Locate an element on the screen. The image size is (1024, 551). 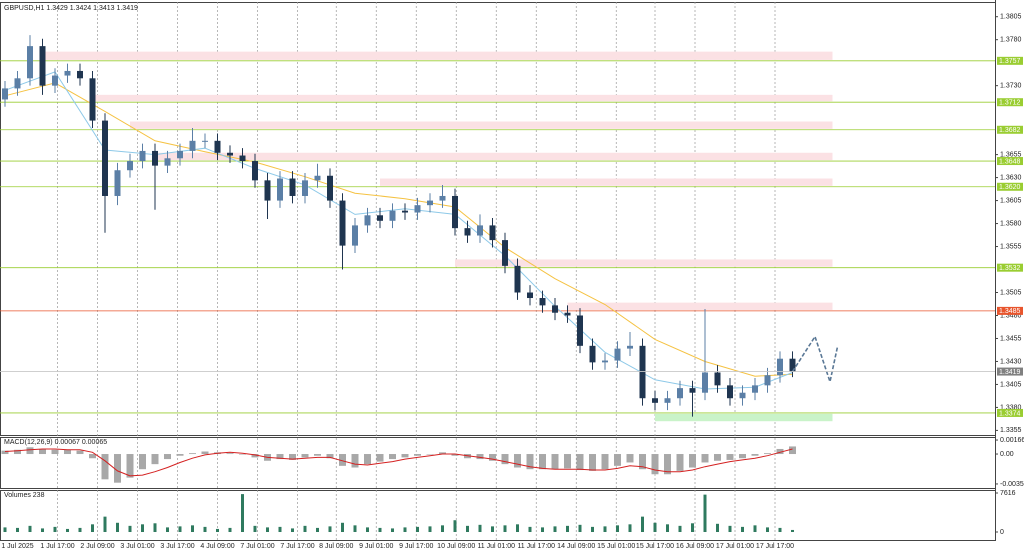
x-tick-label: 11 Jul 17:00 is located at coordinates (536, 546).